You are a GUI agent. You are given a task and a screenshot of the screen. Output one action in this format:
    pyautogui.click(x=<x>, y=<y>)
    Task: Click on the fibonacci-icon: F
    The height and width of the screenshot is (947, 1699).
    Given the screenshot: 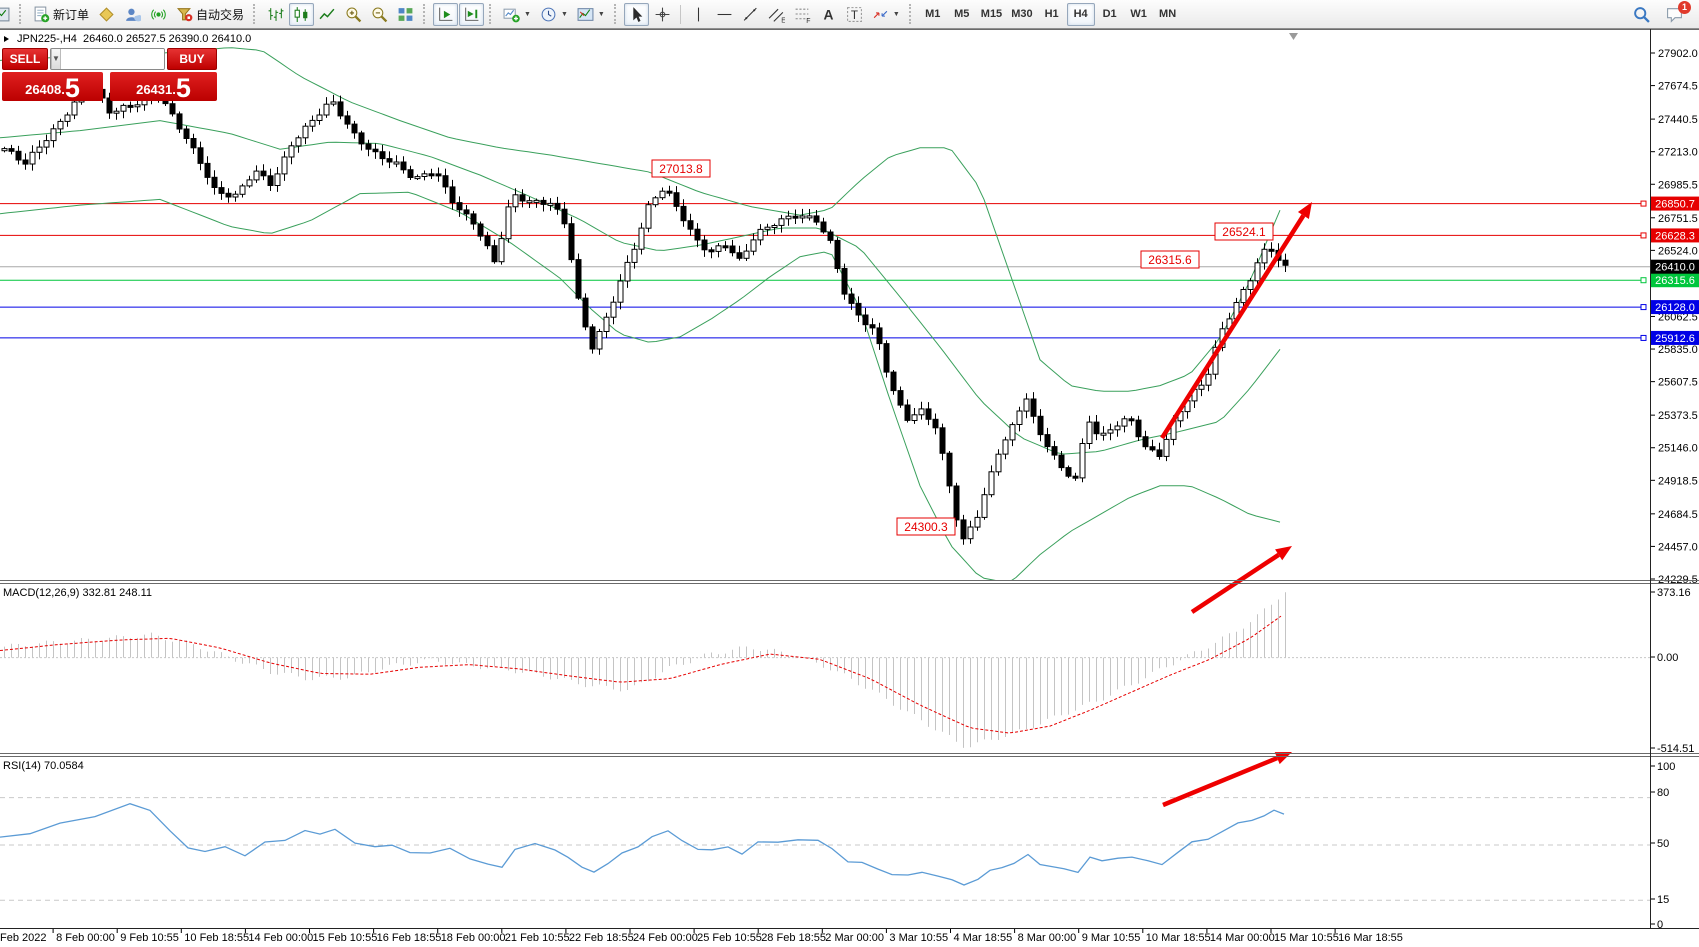 What is the action you would take?
    pyautogui.click(x=802, y=15)
    